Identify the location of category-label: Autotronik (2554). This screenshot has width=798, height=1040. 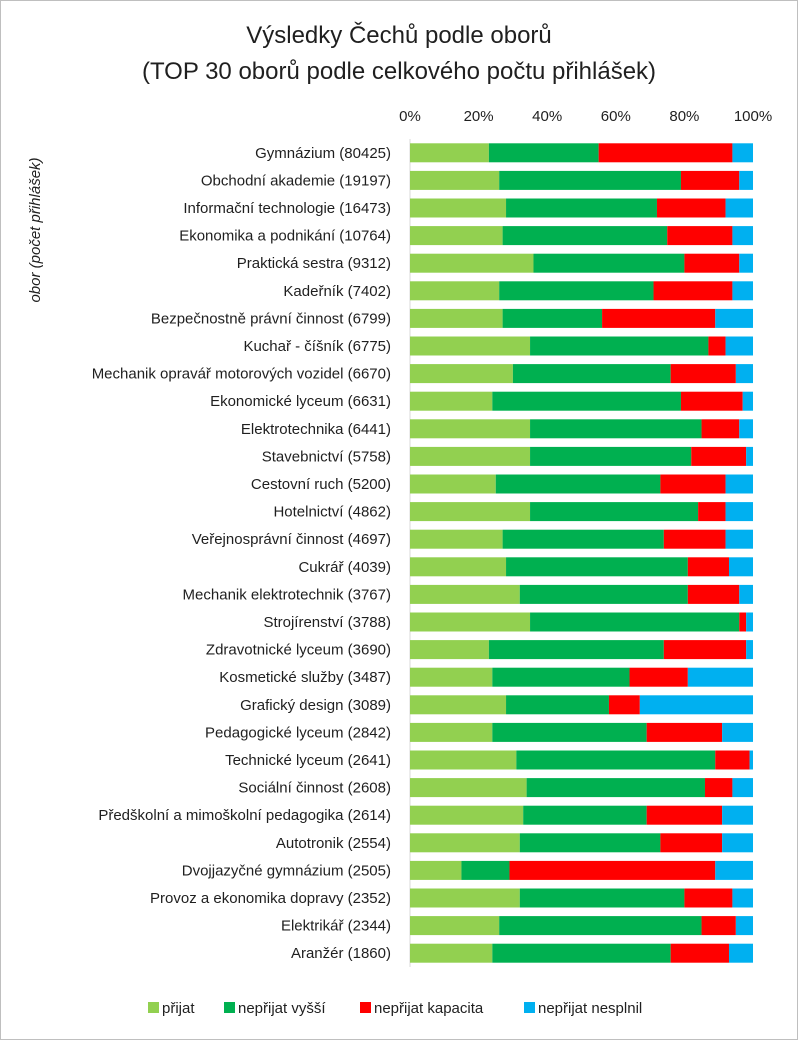
(333, 843).